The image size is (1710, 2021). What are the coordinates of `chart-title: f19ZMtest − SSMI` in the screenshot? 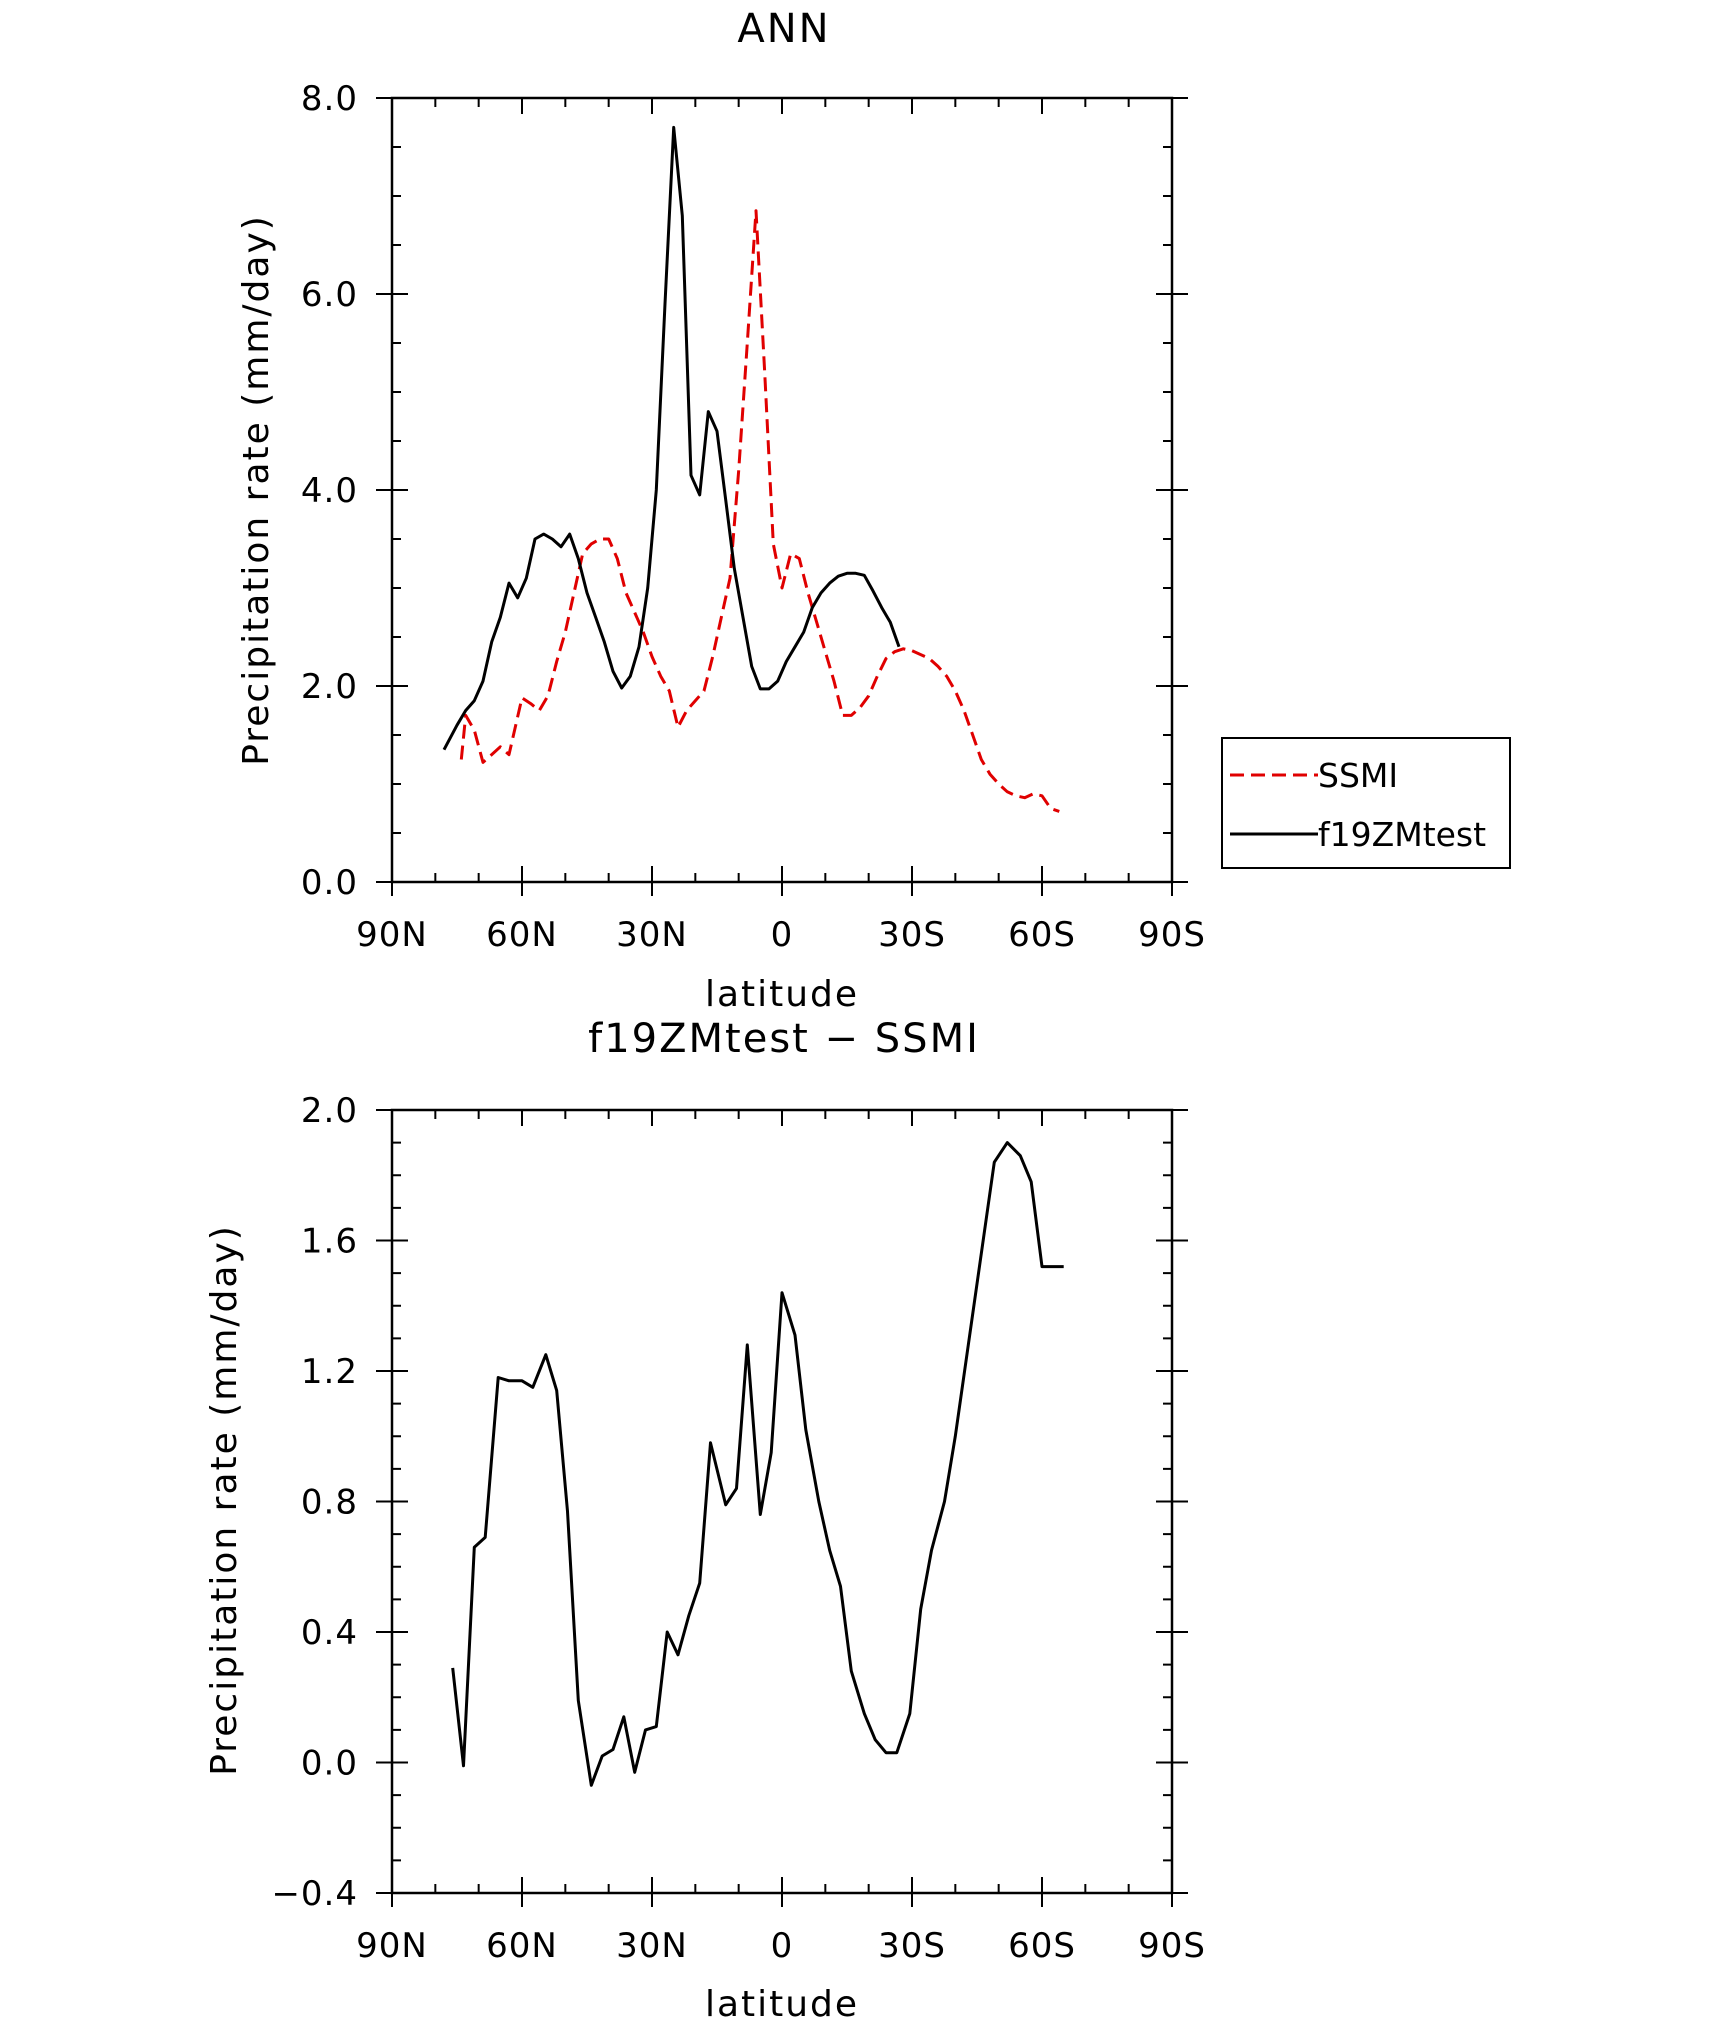 It's located at (784, 1039).